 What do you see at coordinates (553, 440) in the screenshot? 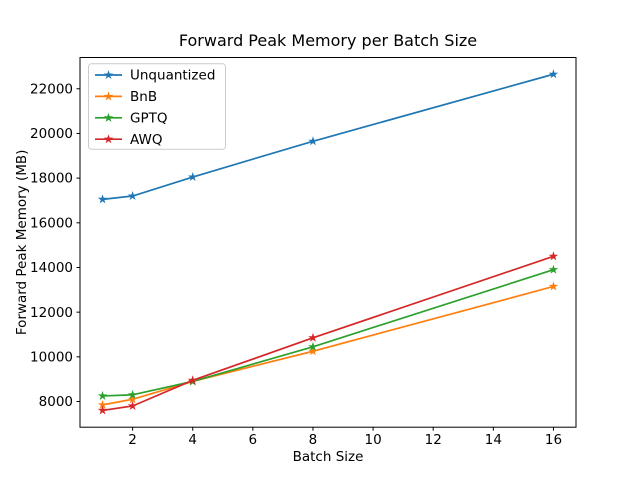
I see `x-tick-label: 16` at bounding box center [553, 440].